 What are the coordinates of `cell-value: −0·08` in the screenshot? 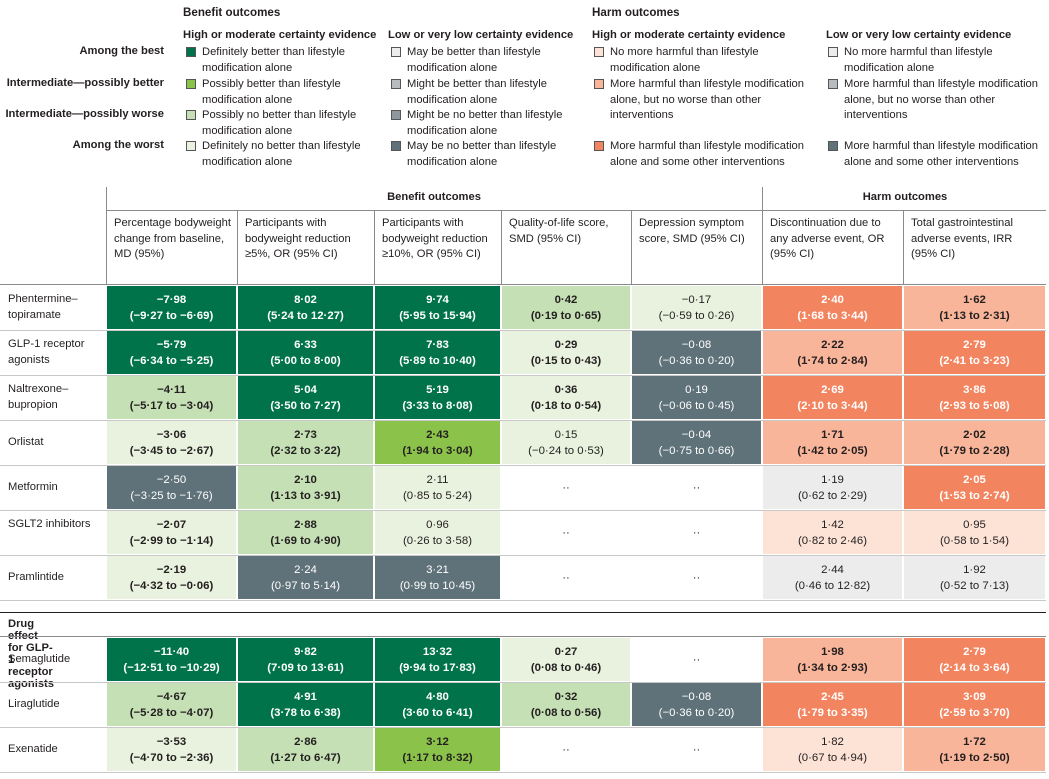 It's located at (696, 696).